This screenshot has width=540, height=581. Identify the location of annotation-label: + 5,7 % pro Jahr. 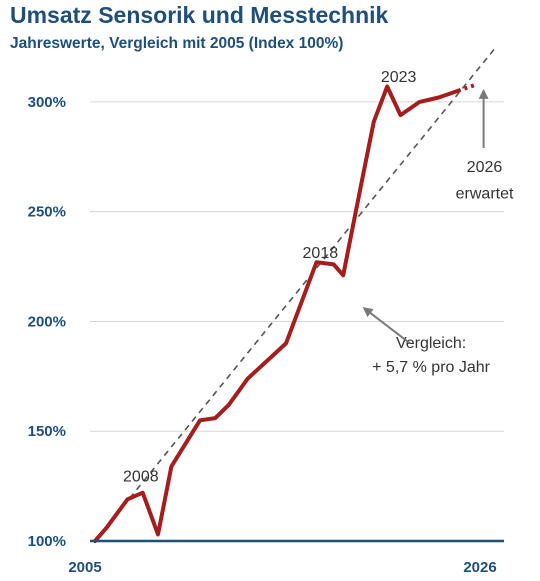
(431, 367).